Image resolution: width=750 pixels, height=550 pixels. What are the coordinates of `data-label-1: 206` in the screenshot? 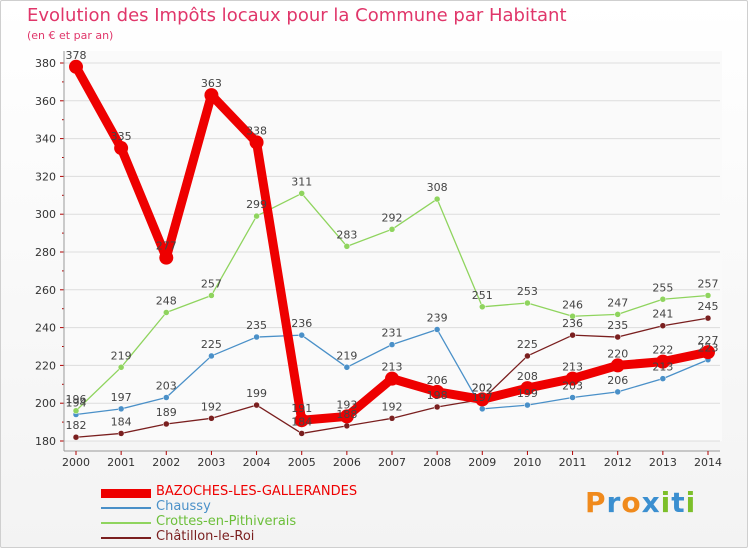 It's located at (617, 380).